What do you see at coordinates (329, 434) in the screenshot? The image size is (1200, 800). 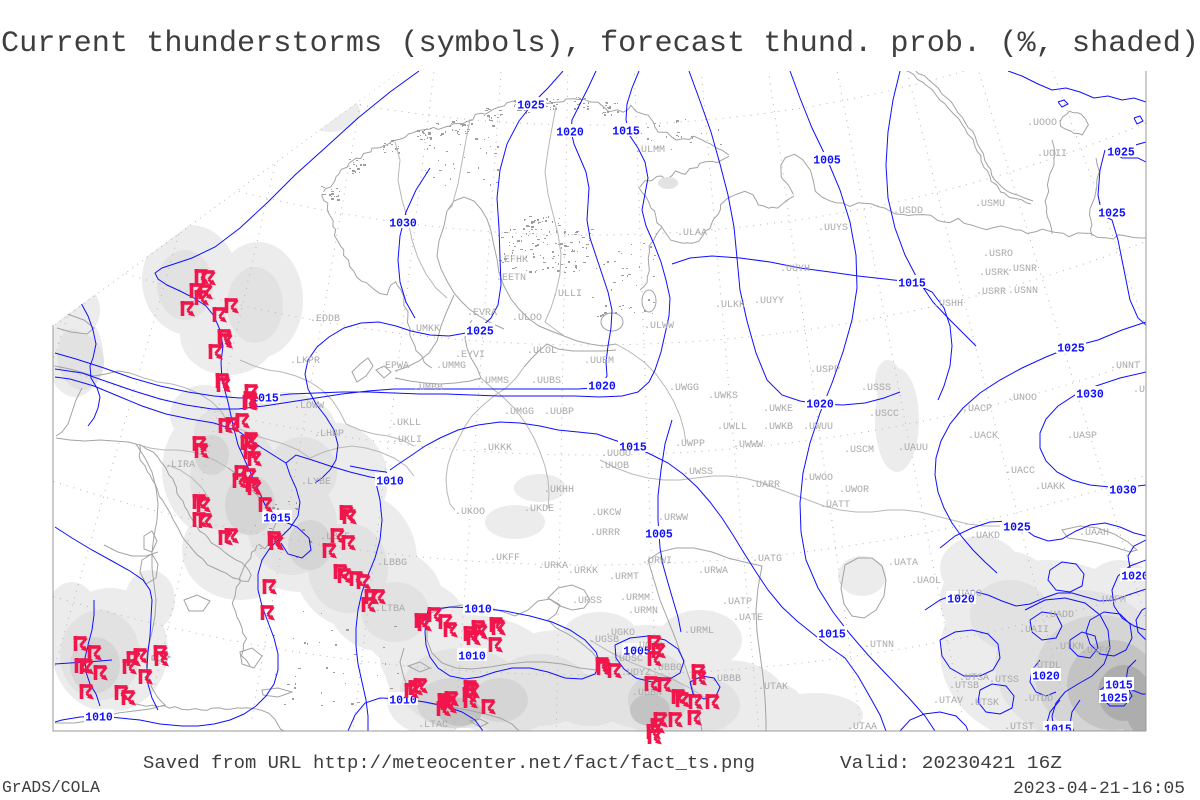 I see `svg-text: .LHBP` at bounding box center [329, 434].